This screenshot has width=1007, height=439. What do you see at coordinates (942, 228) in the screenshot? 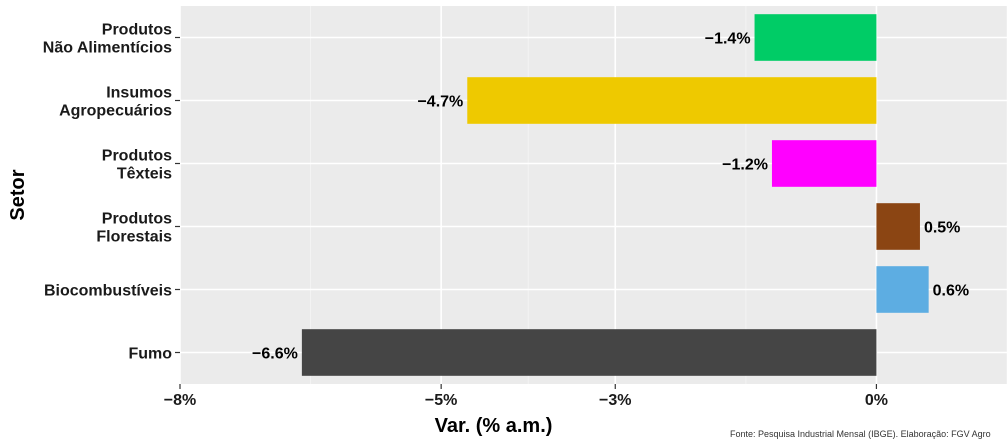
I see `data-label: 0.5%` at bounding box center [942, 228].